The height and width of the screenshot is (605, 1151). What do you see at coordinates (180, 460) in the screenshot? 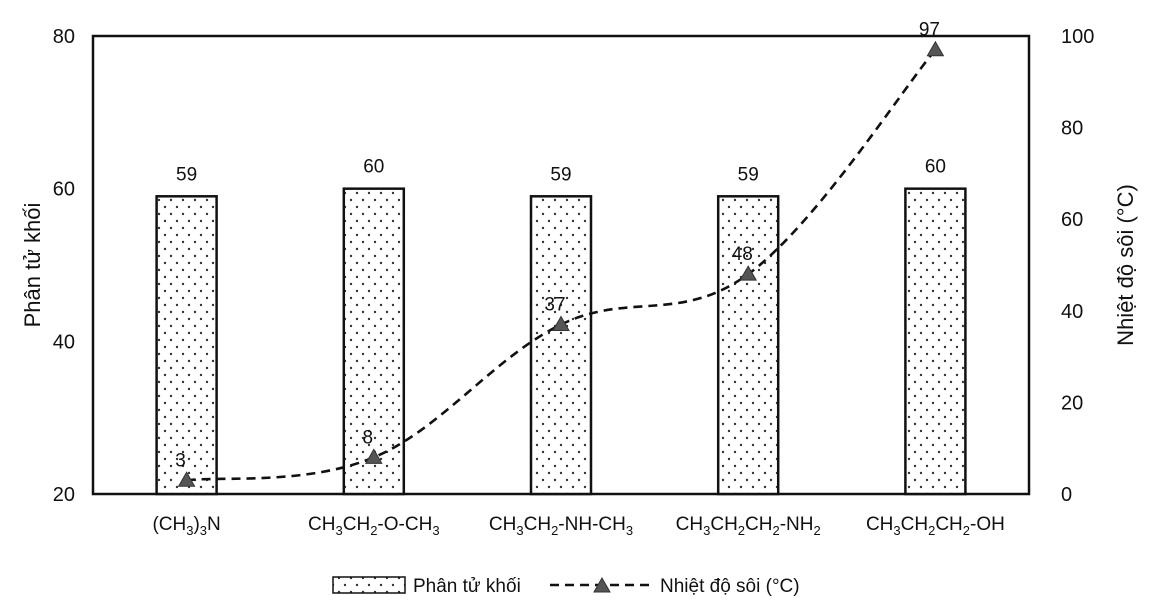
I see `line-data-label: 3` at bounding box center [180, 460].